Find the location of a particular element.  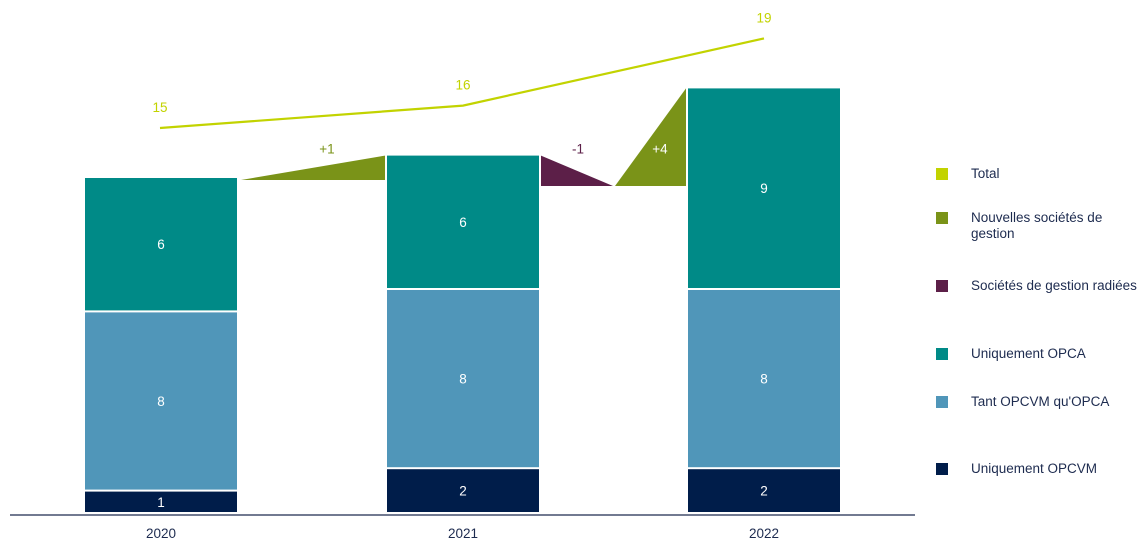

legend-label: Uniquement OPCA is located at coordinates (1028, 353).